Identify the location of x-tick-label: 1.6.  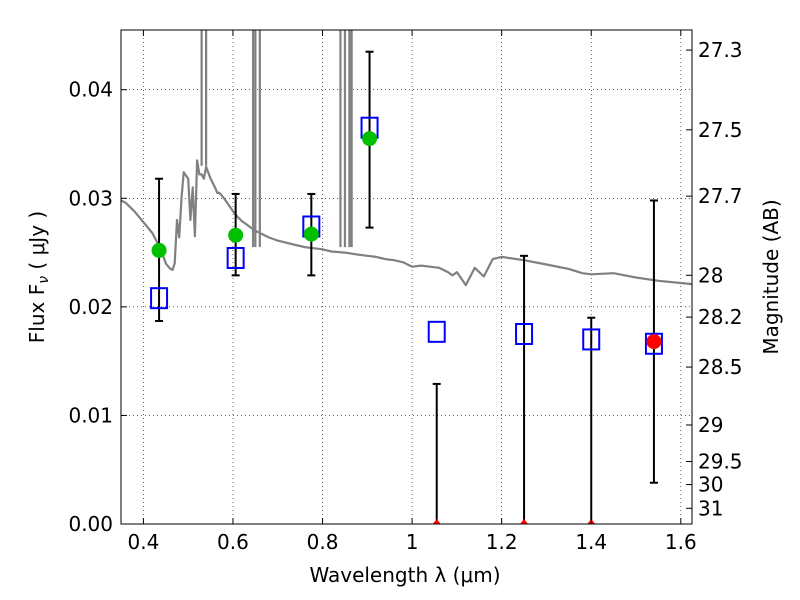
(681, 542).